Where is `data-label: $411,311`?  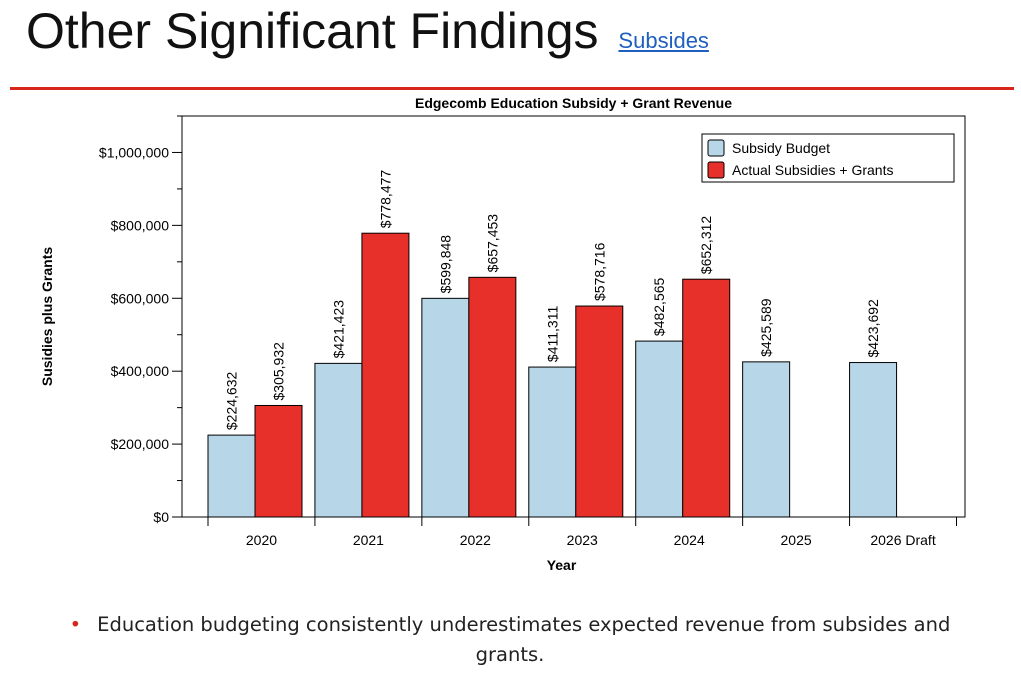
data-label: $411,311 is located at coordinates (552, 334).